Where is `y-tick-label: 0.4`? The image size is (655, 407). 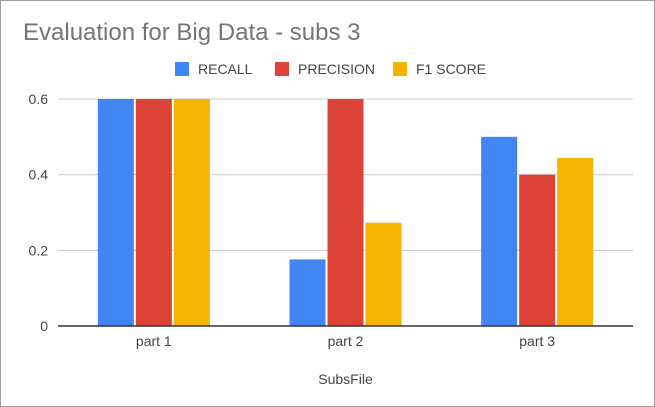
y-tick-label: 0.4 is located at coordinates (39, 175).